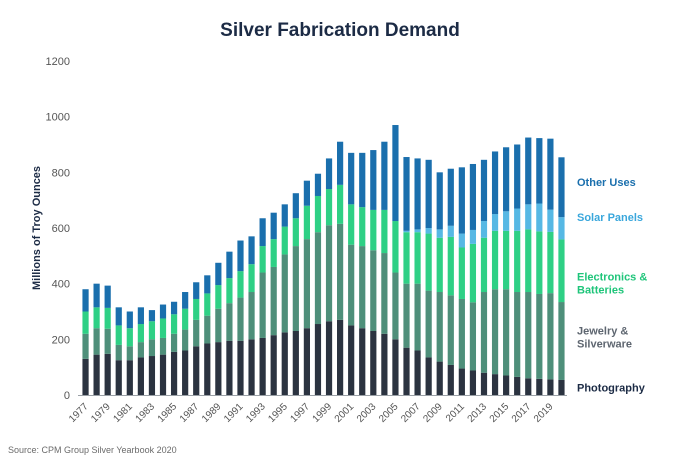 The height and width of the screenshot is (472, 680). Describe the element at coordinates (500, 413) in the screenshot. I see `x-tick-label: 2015` at that location.